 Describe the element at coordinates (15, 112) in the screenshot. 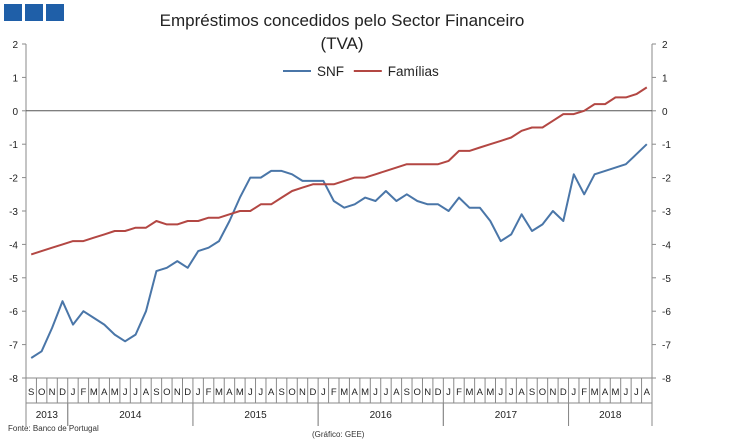

I see `y-tick-label-left: 0` at that location.